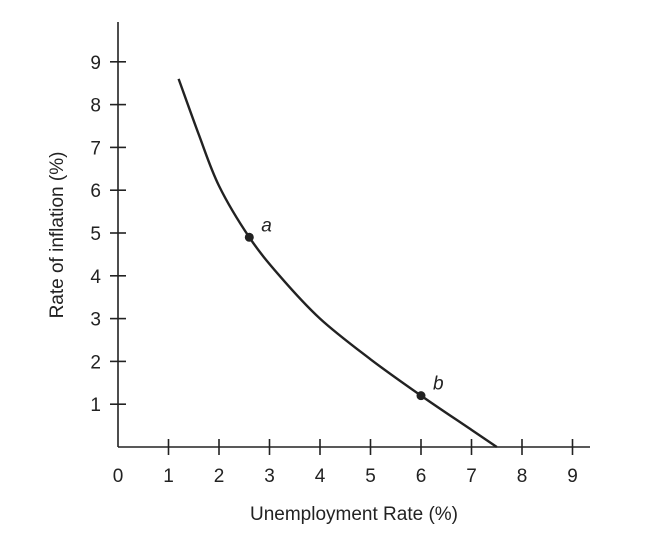 The width and height of the screenshot is (653, 544). I want to click on y-tick-label-4: 4, so click(95, 277).